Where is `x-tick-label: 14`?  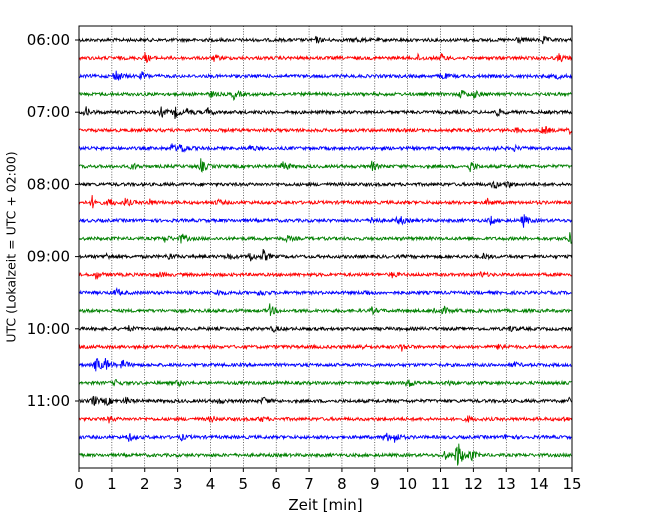
x-tick-label: 14 is located at coordinates (539, 484).